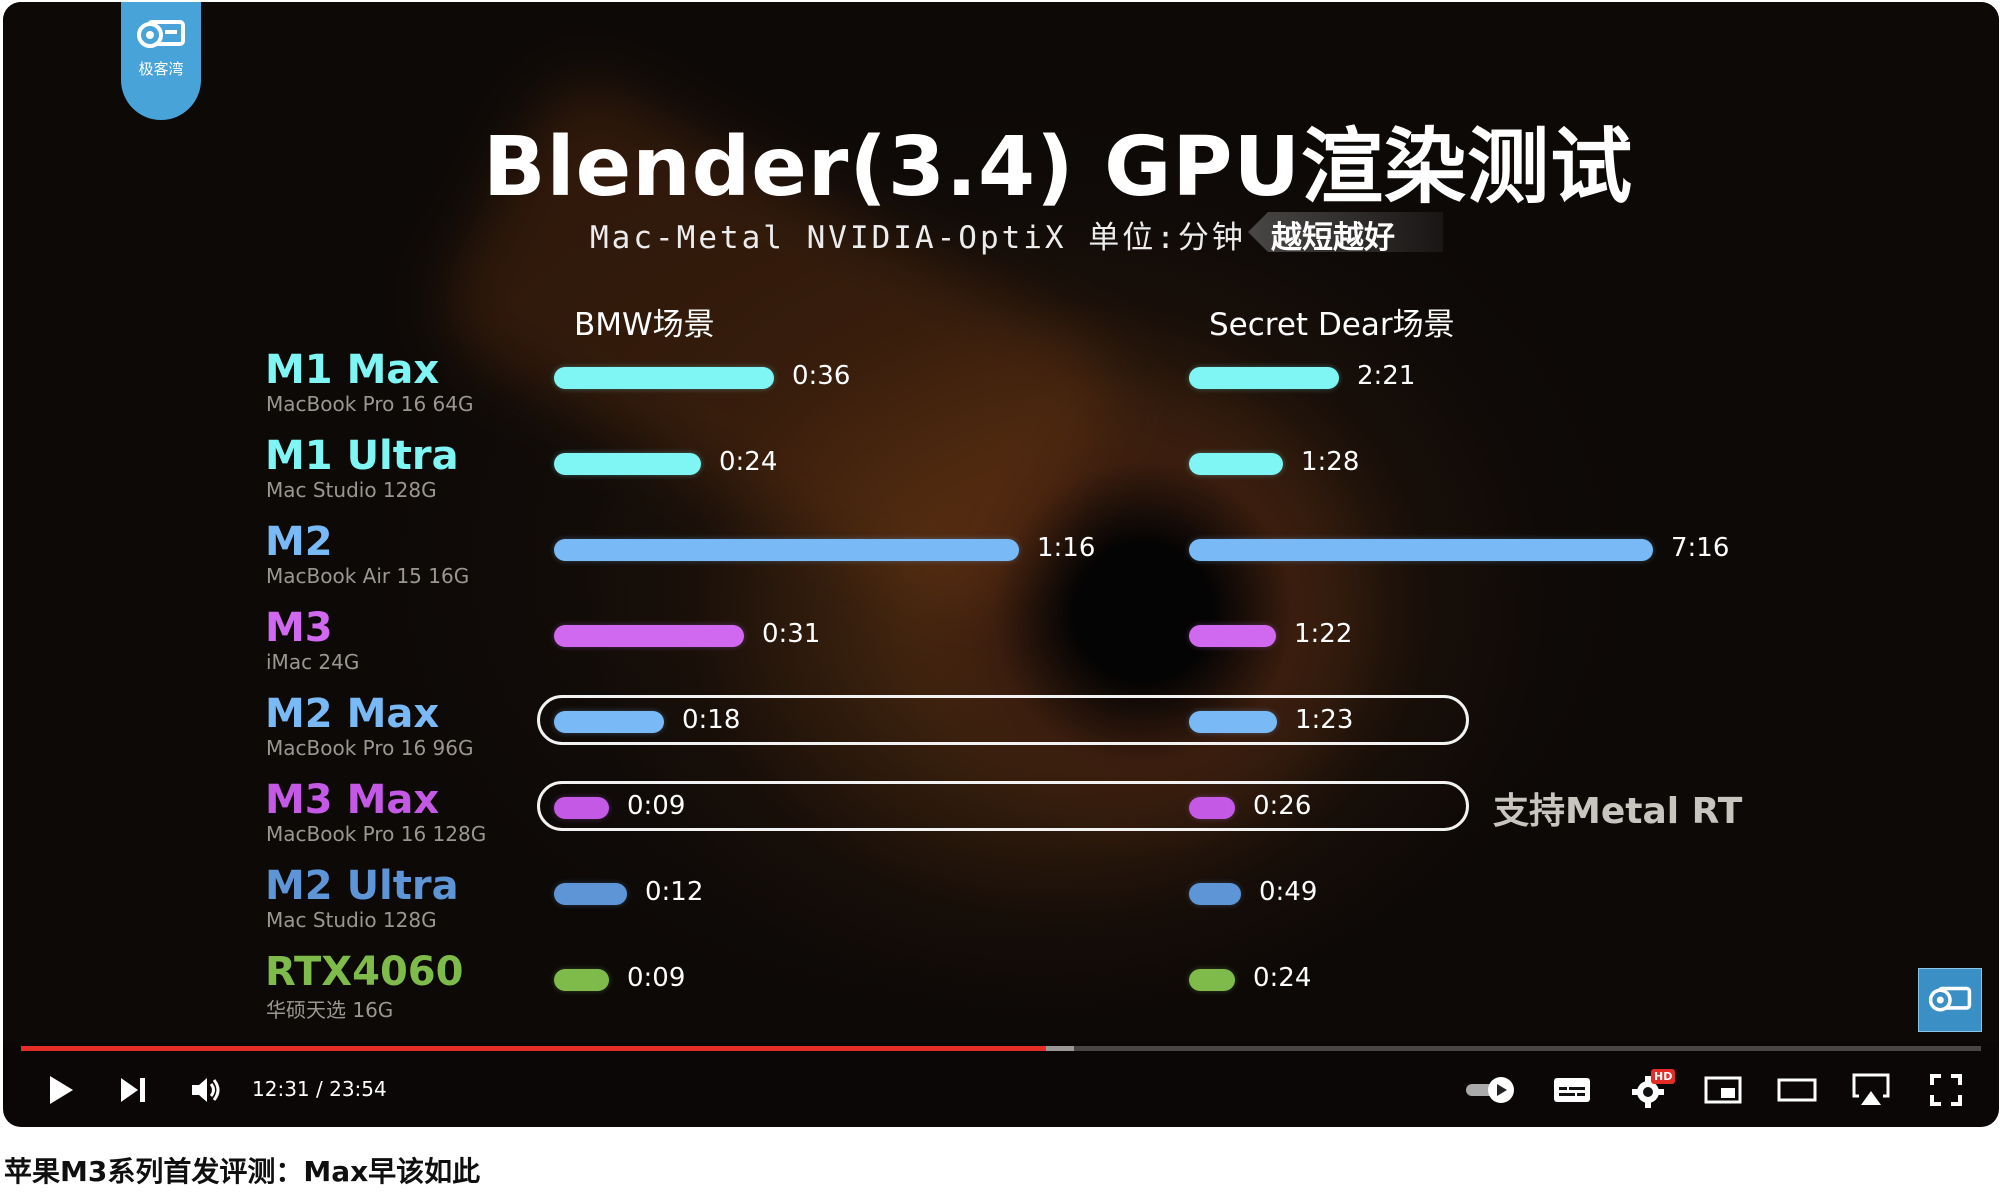 This screenshot has width=2000, height=1201. I want to click on secret-dear-value-label: 0:49, so click(1288, 892).